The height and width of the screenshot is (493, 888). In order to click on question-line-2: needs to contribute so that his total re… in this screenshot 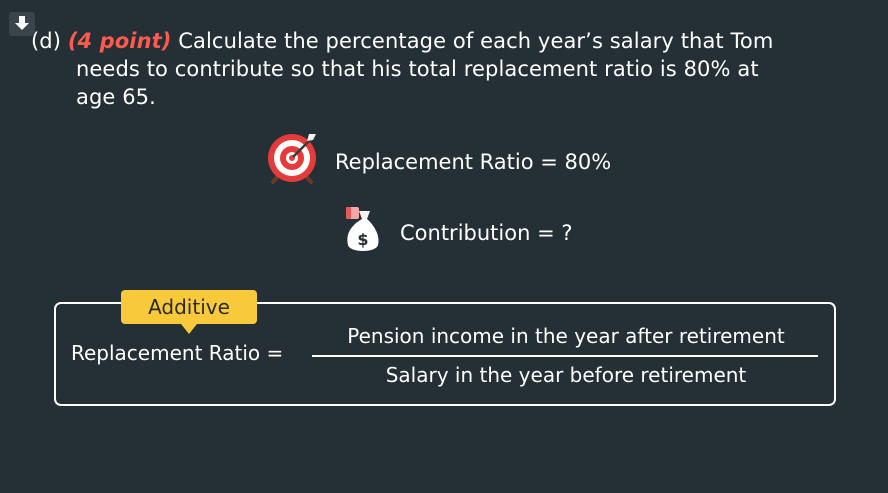, I will do `click(417, 69)`.